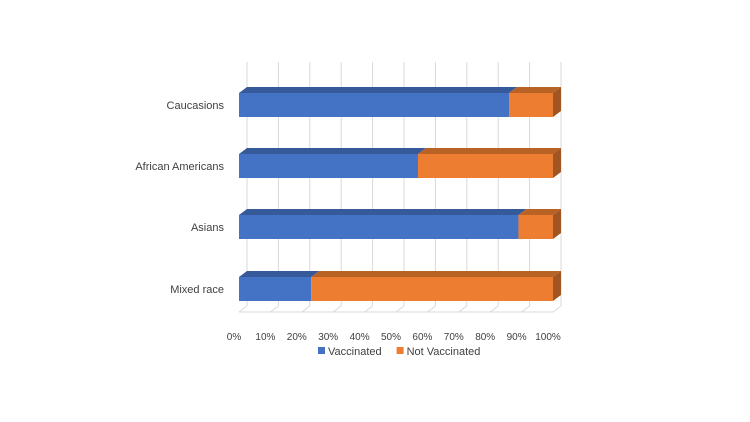 The height and width of the screenshot is (422, 750). I want to click on x-tick-label: 80%, so click(485, 337).